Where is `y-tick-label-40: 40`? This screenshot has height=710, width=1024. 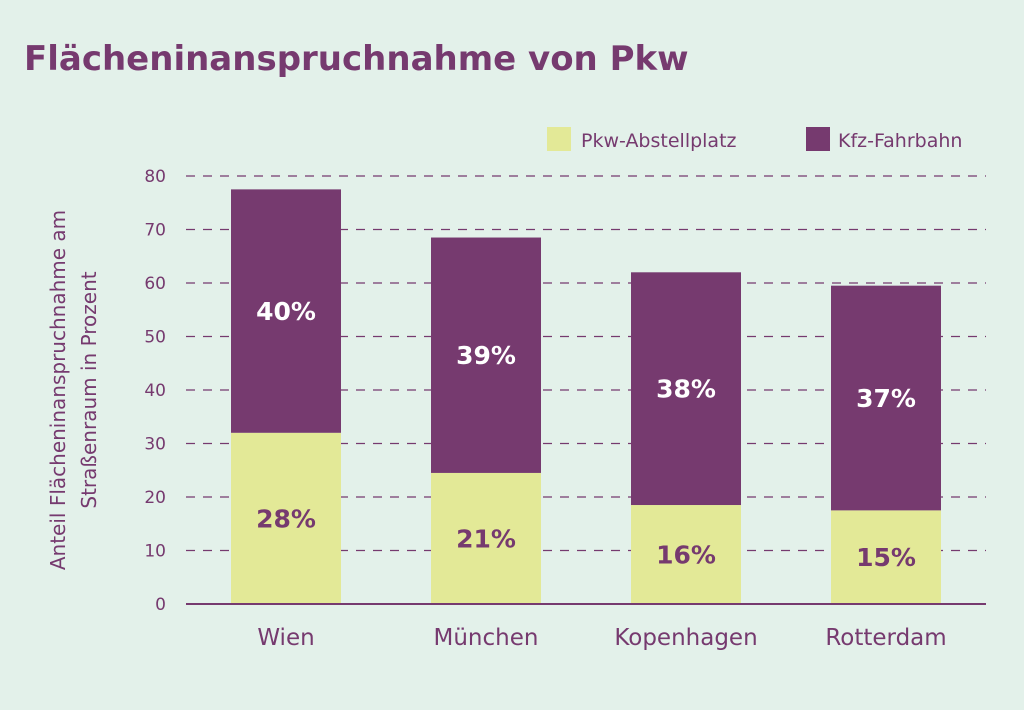 y-tick-label-40: 40 is located at coordinates (155, 391).